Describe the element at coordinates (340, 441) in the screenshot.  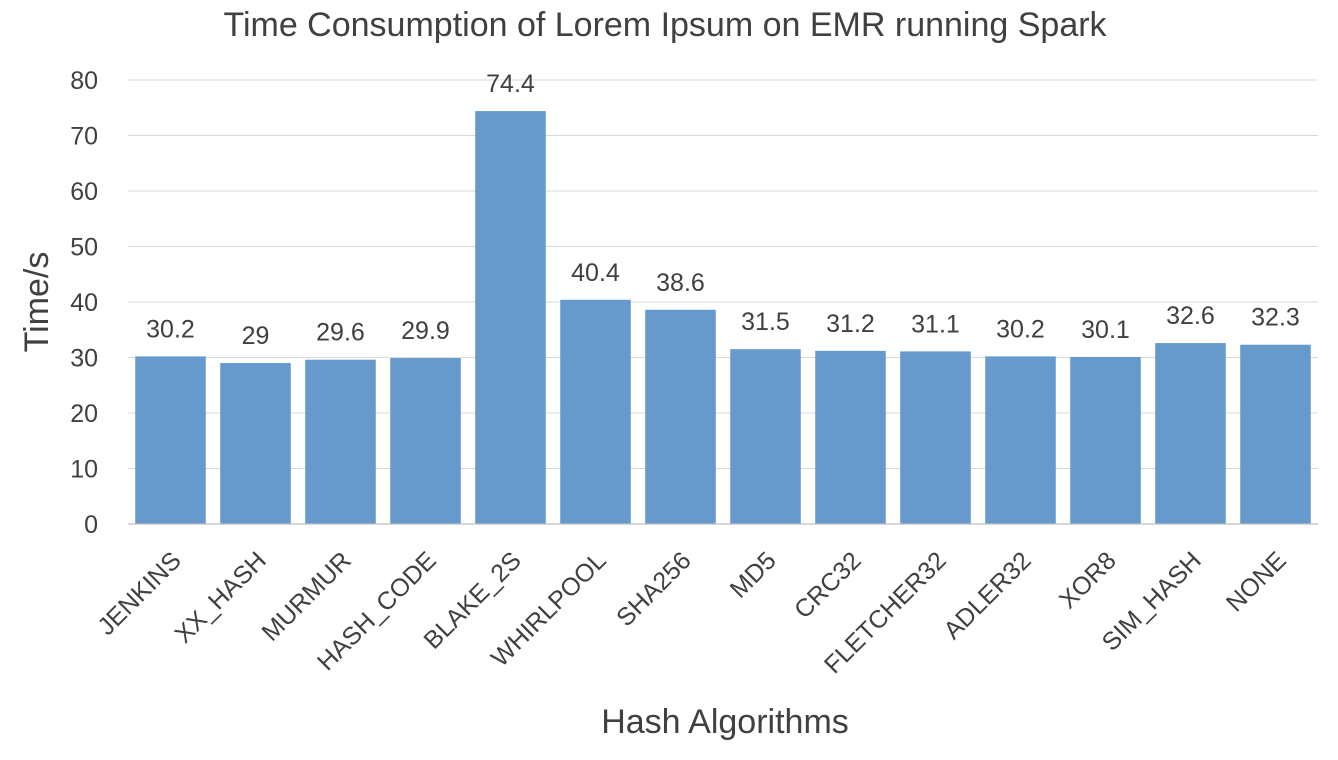
I see `bar-murmur` at that location.